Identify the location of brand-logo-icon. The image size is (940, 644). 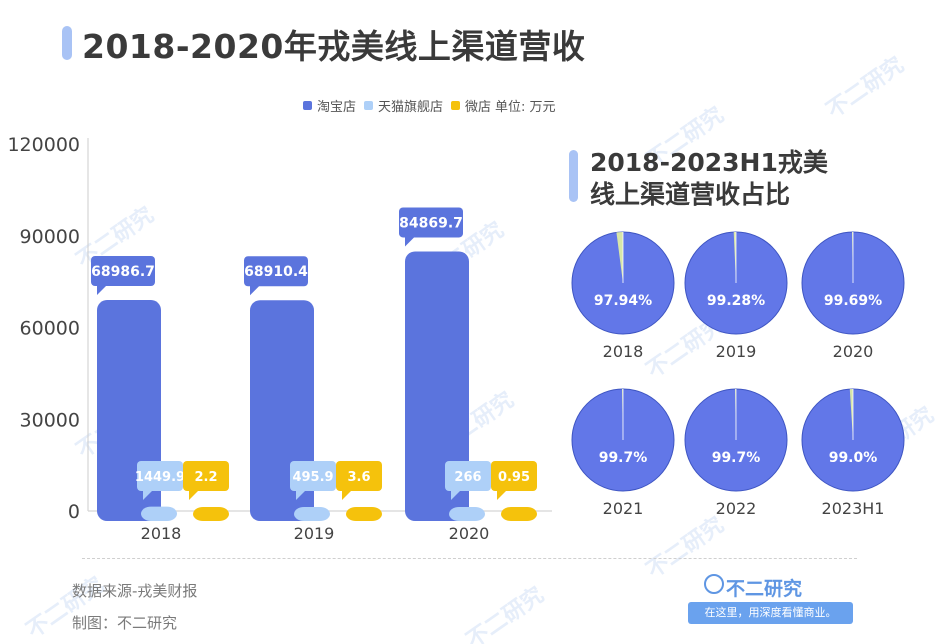
(714, 584).